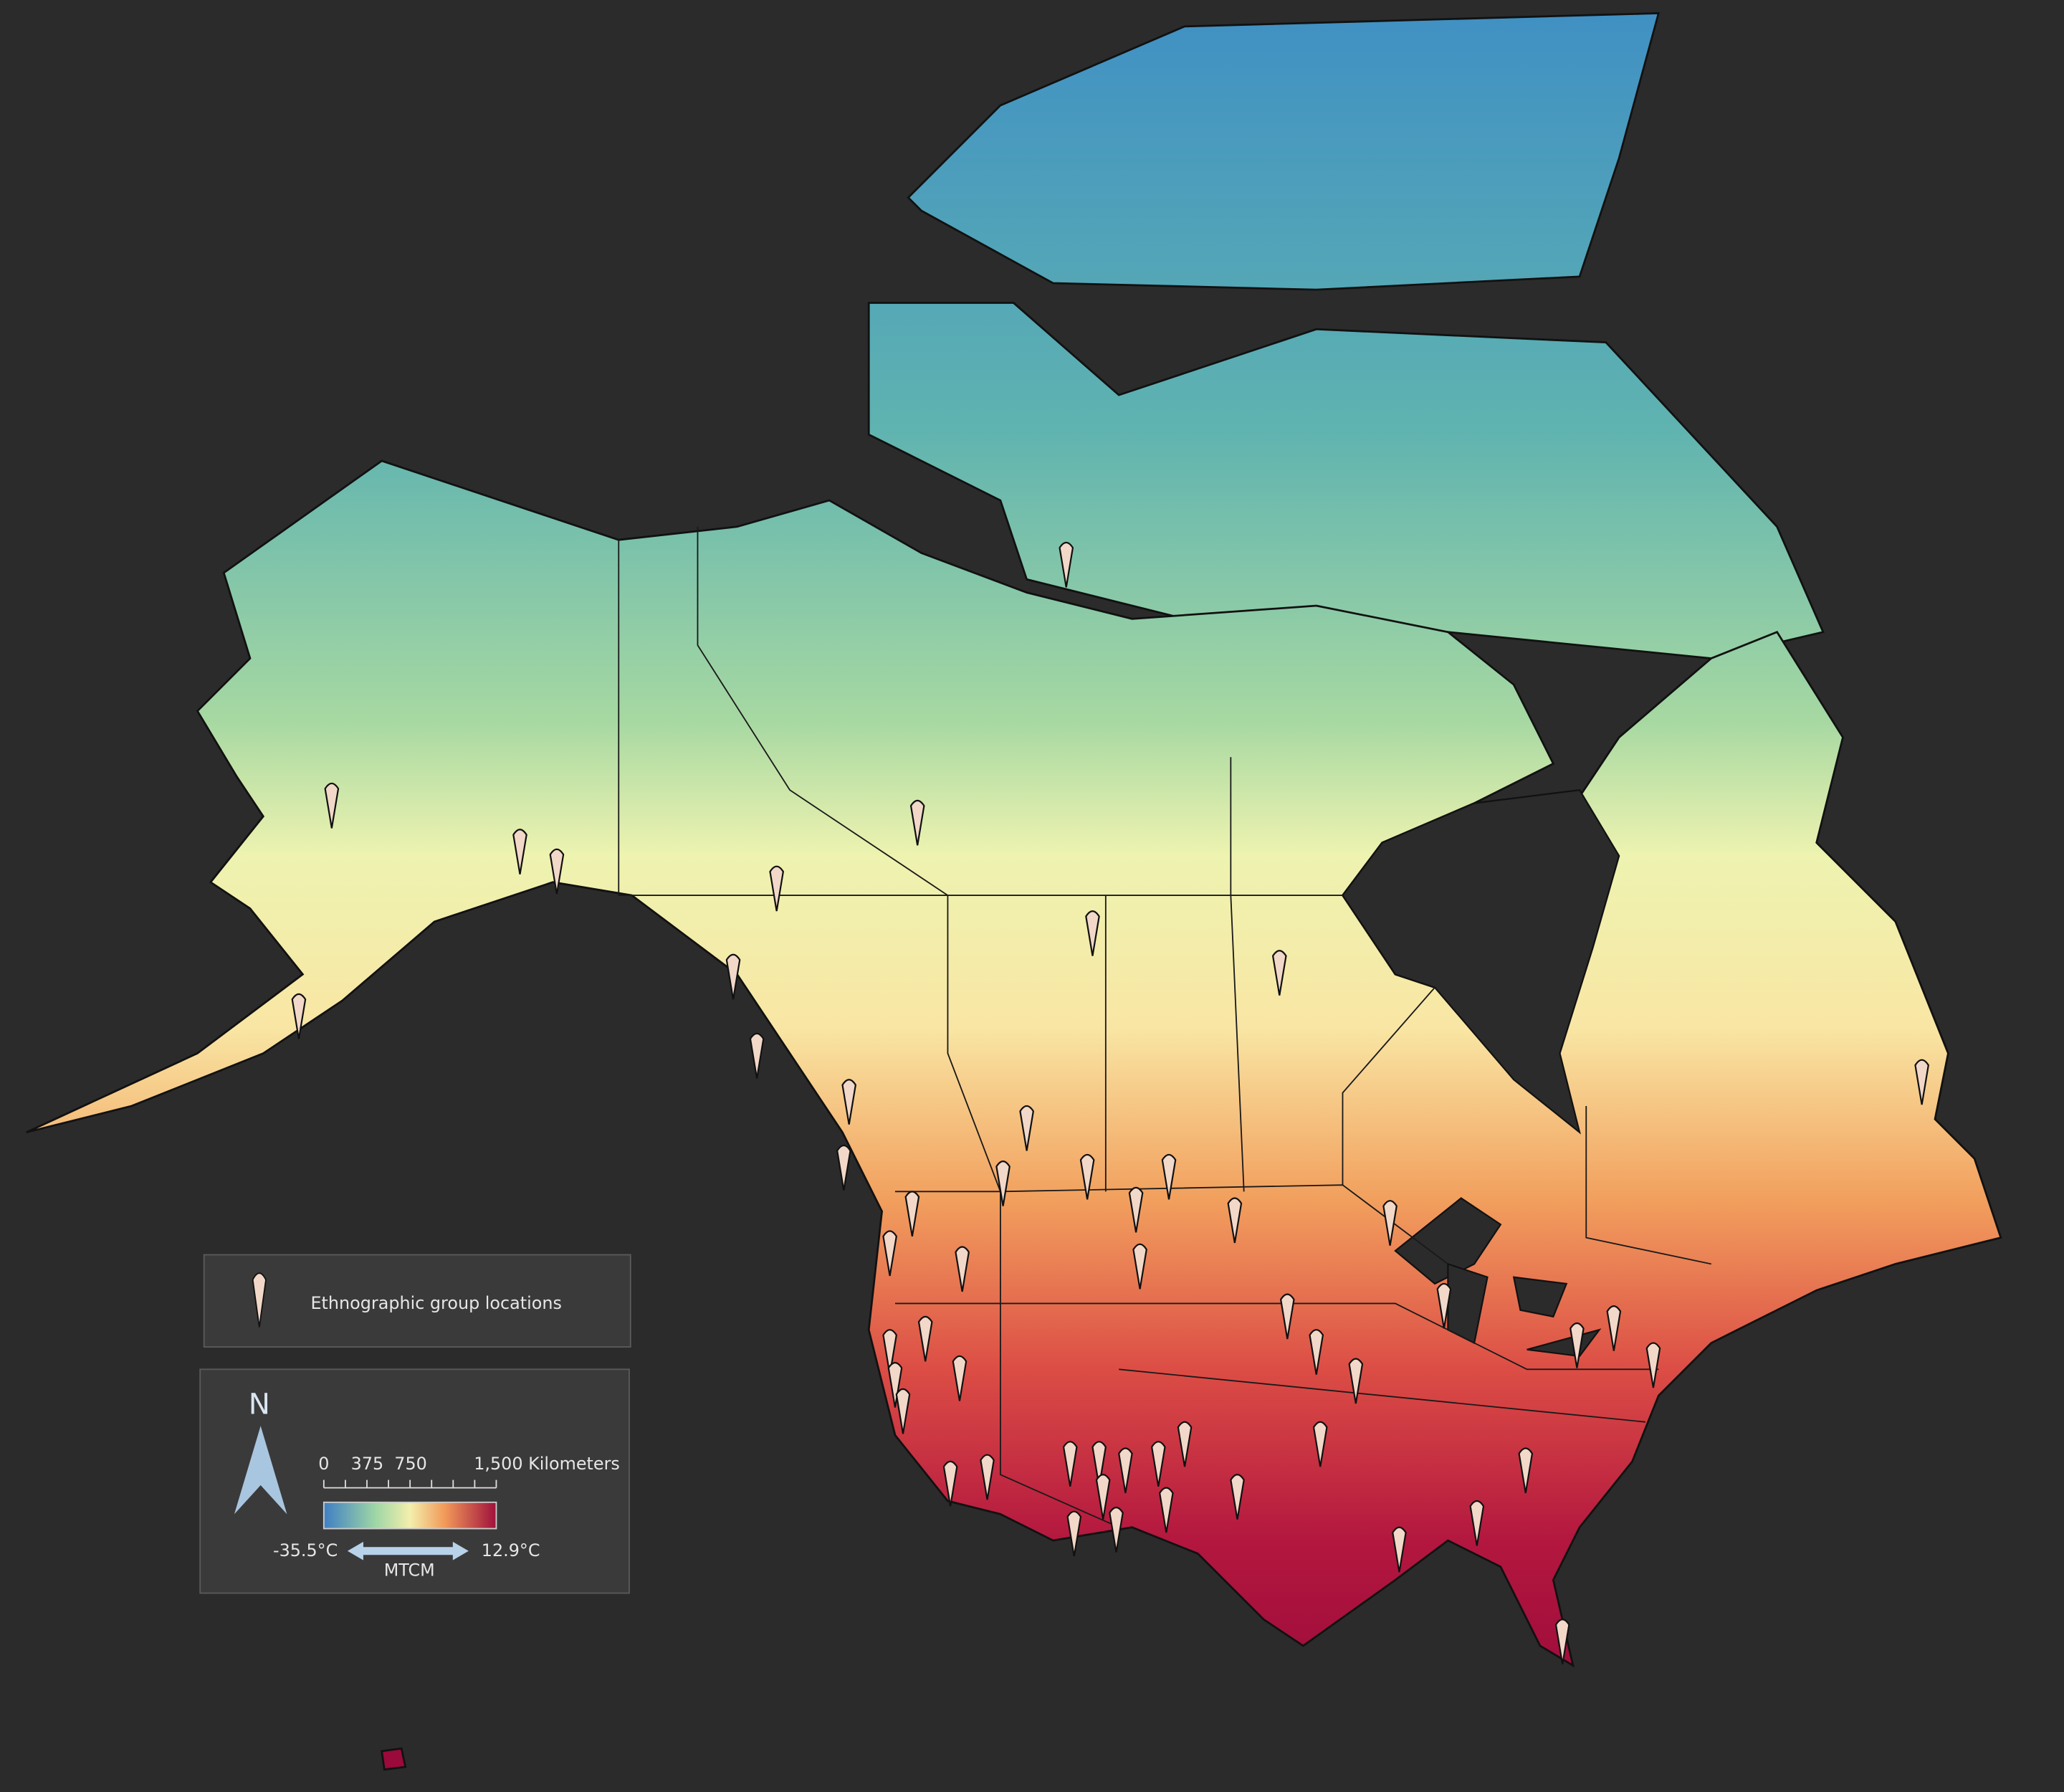 Image resolution: width=2064 pixels, height=1792 pixels. I want to click on legend-pin, so click(259, 1300).